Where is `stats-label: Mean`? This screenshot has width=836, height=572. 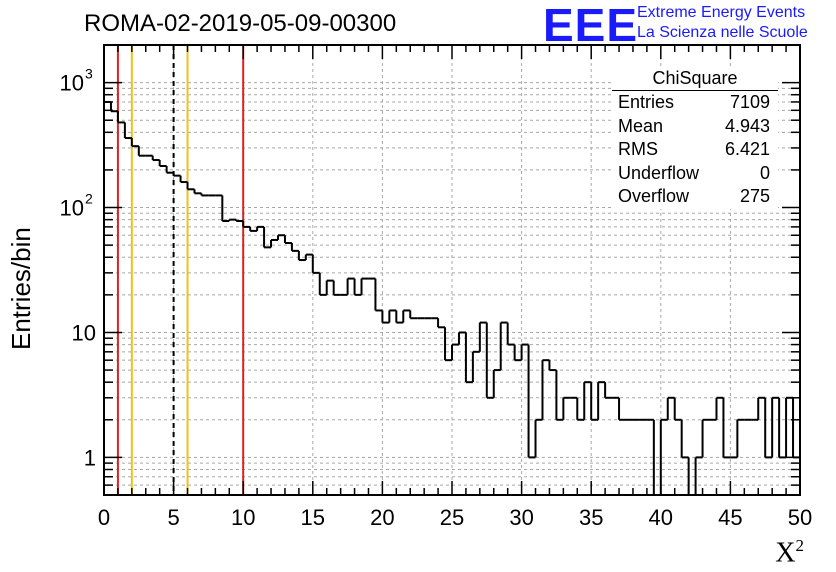 stats-label: Mean is located at coordinates (641, 125).